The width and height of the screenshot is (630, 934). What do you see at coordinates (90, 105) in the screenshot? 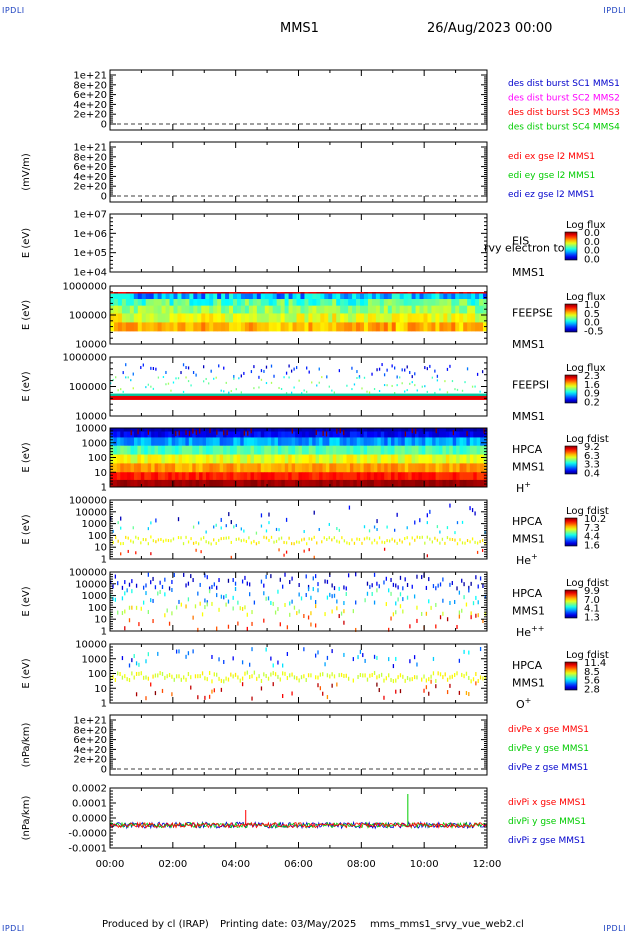
I see `y-tick-label: 4e+20` at bounding box center [90, 105].